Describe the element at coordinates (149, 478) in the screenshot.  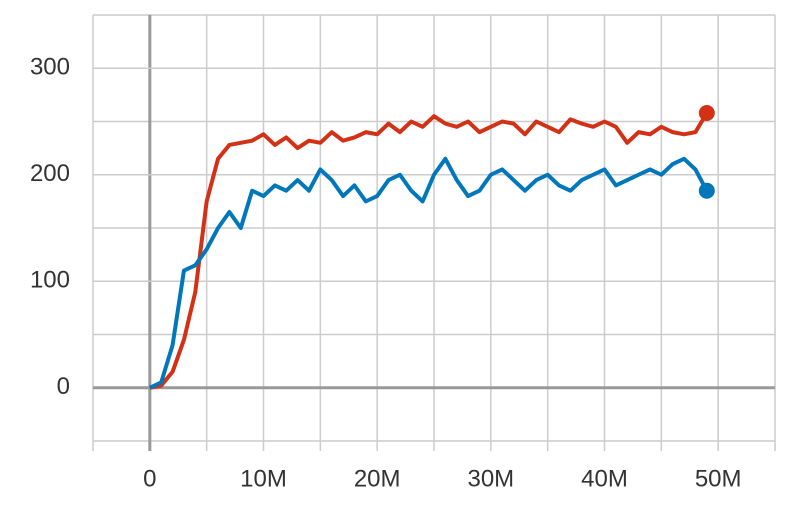
I see `x-tick-label: 0` at that location.